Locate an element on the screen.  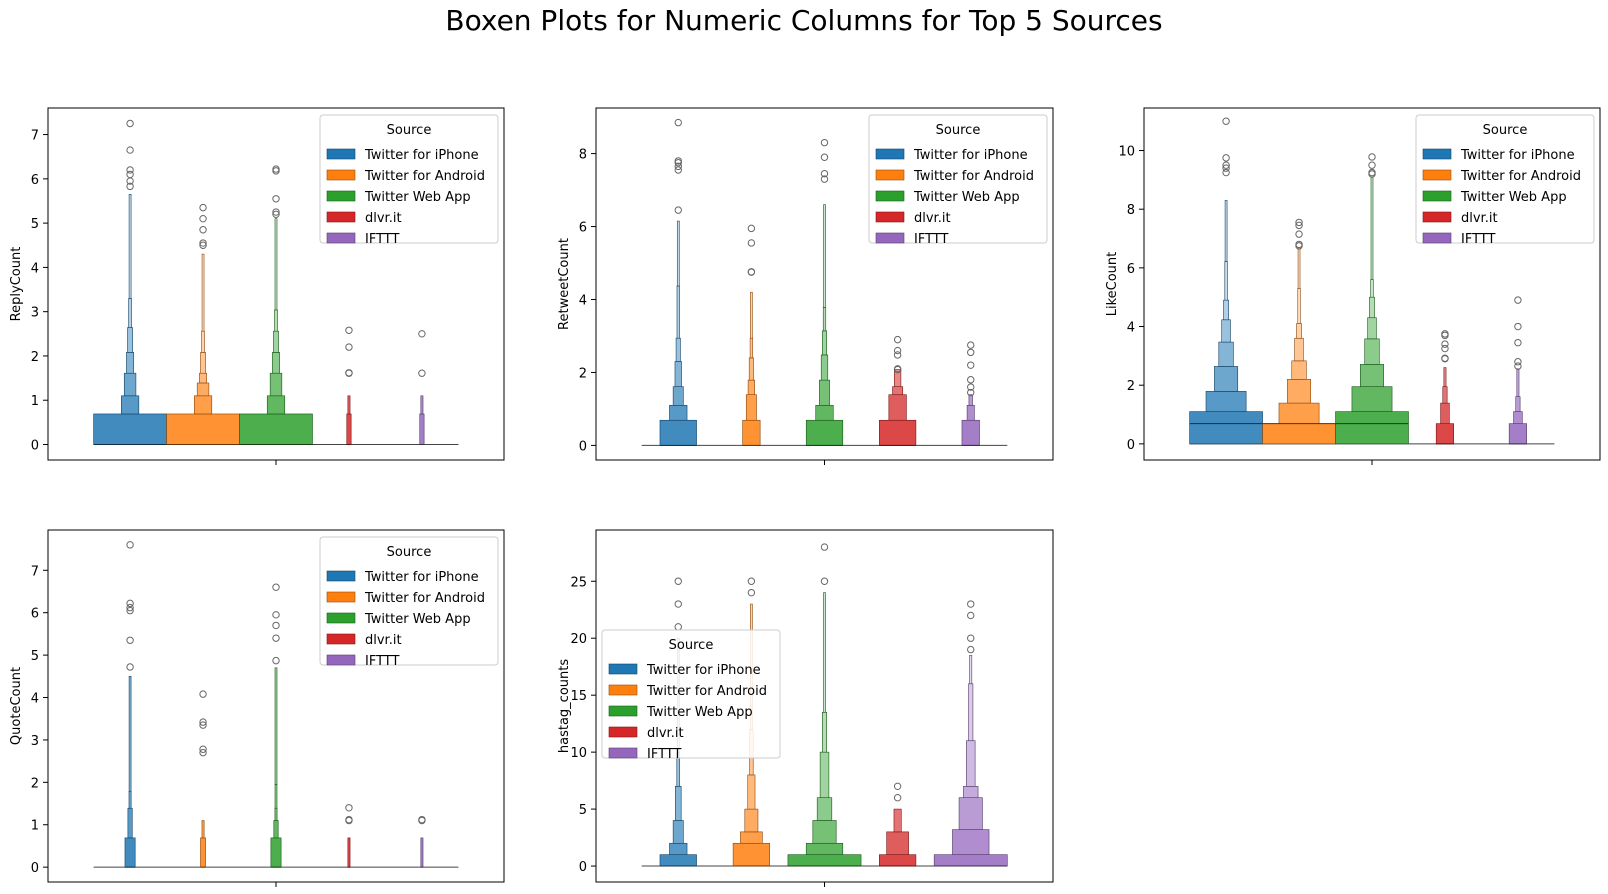
y-tick-label: 0 is located at coordinates (583, 446).